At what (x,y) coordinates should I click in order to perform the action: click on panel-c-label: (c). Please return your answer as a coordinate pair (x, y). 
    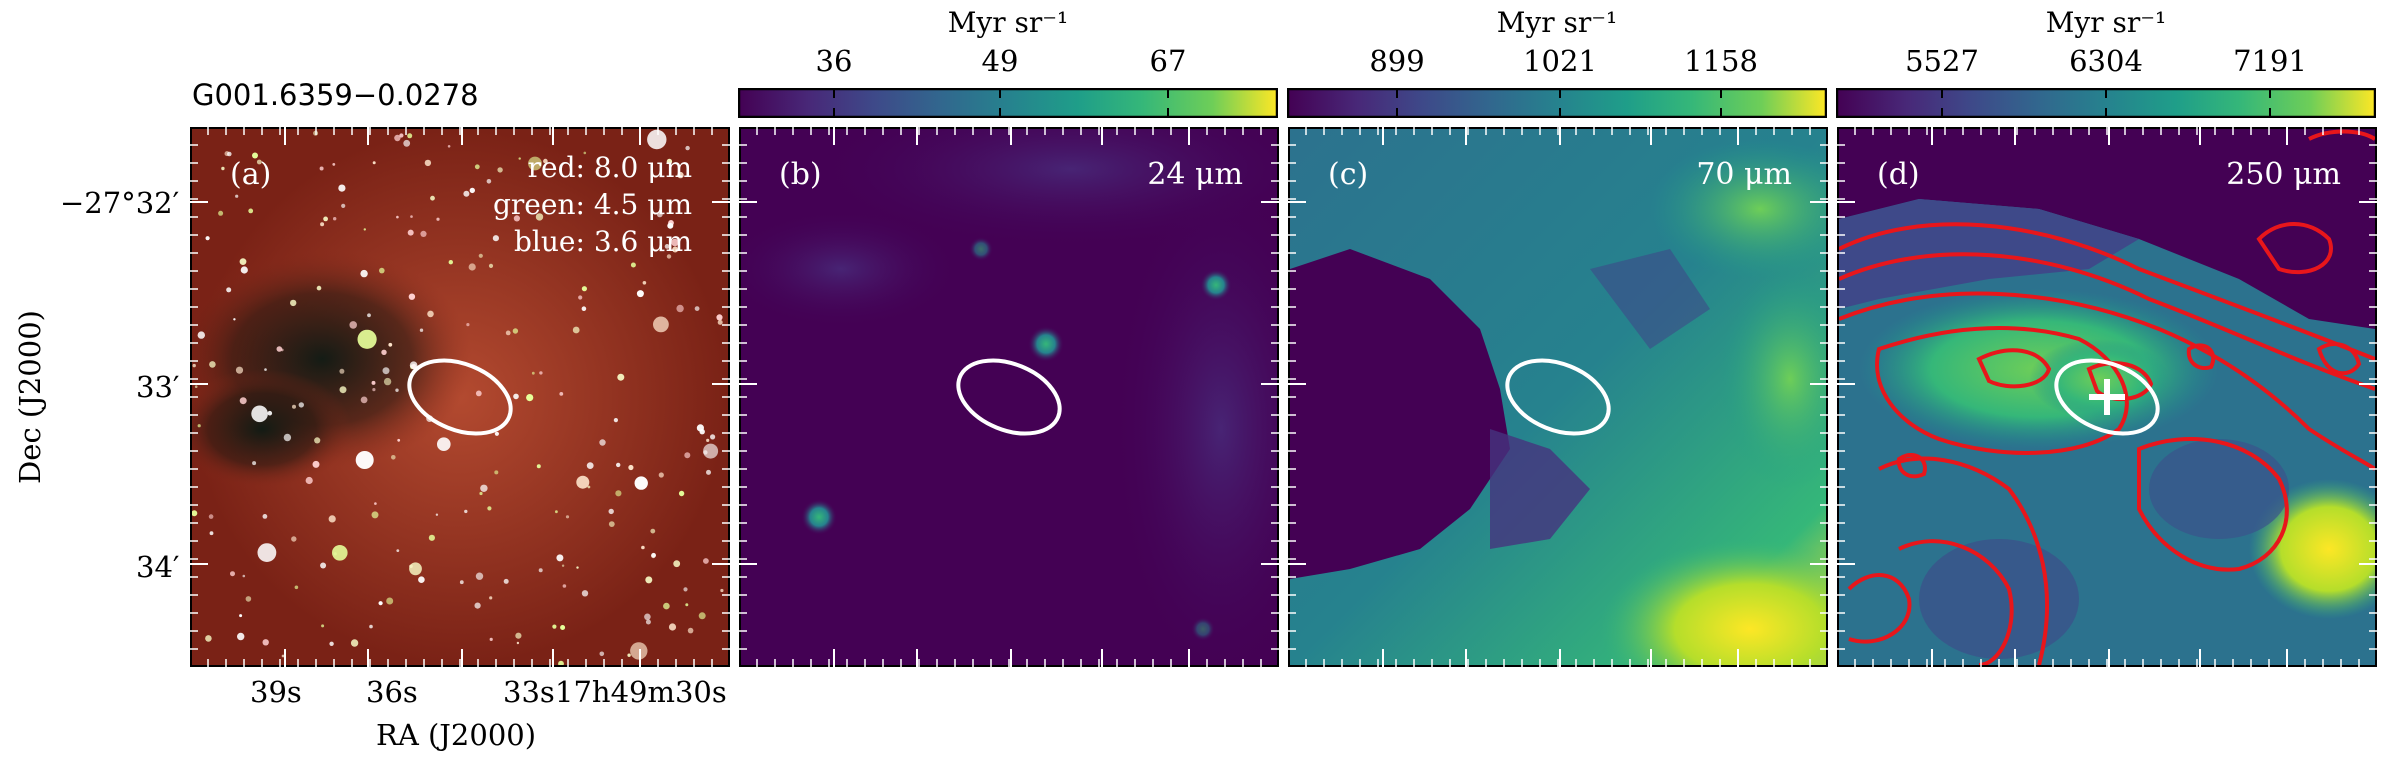
    Looking at the image, I should click on (1348, 174).